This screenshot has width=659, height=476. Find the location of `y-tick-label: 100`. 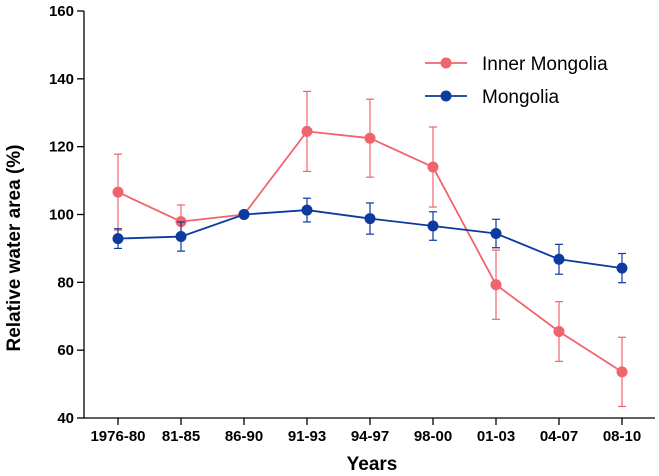

y-tick-label: 100 is located at coordinates (61, 215).